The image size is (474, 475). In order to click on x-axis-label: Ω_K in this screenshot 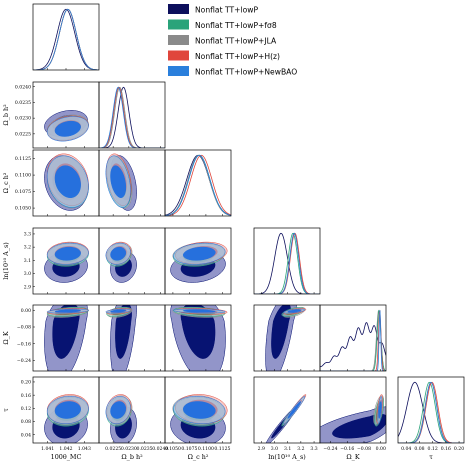, I will do `click(352, 457)`.